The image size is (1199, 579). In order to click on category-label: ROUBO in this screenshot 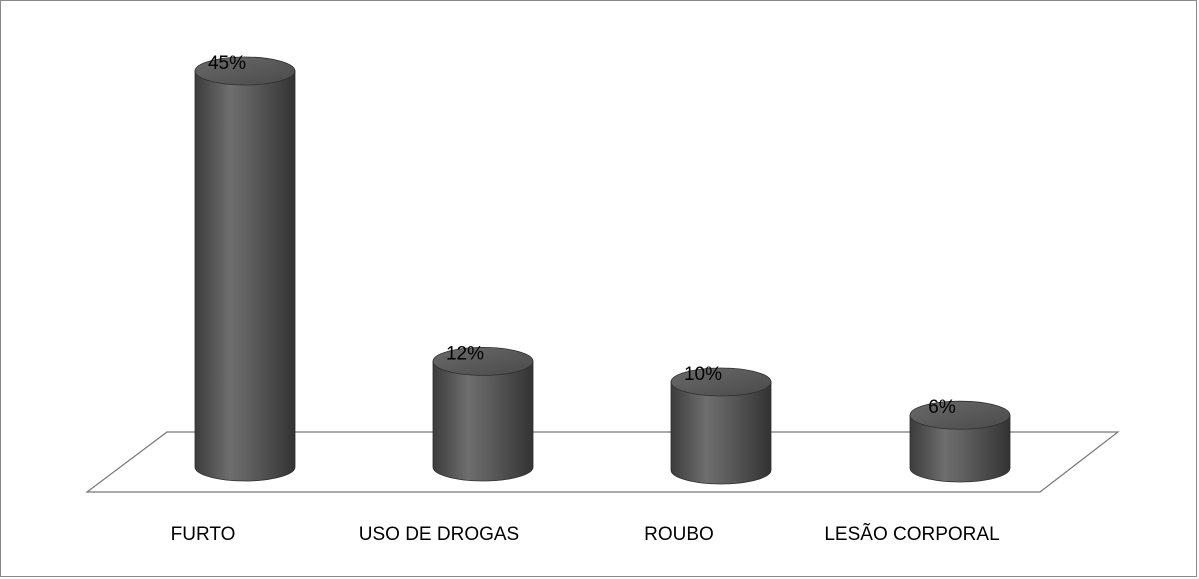, I will do `click(679, 534)`.